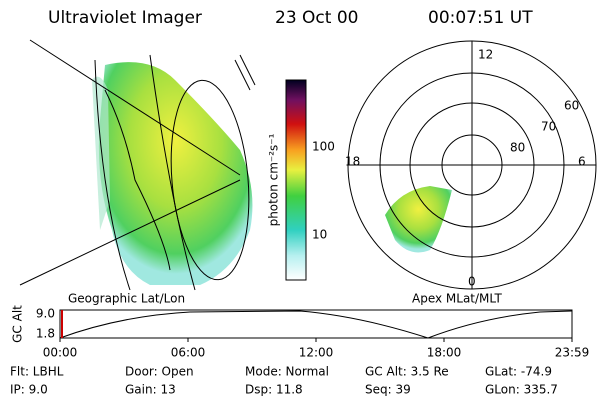  I want to click on title: Ultraviolet Imager, so click(125, 18).